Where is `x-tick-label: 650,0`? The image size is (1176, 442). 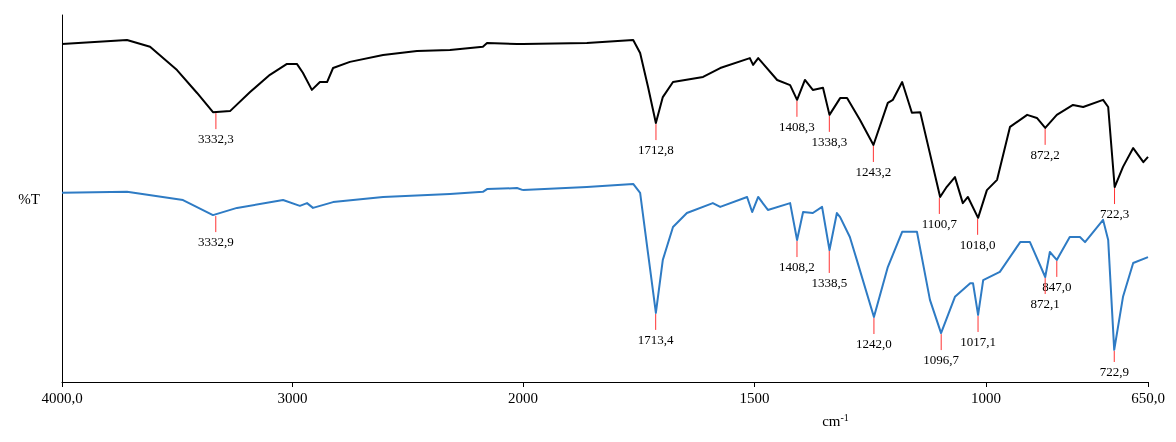 x-tick-label: 650,0 is located at coordinates (1148, 397).